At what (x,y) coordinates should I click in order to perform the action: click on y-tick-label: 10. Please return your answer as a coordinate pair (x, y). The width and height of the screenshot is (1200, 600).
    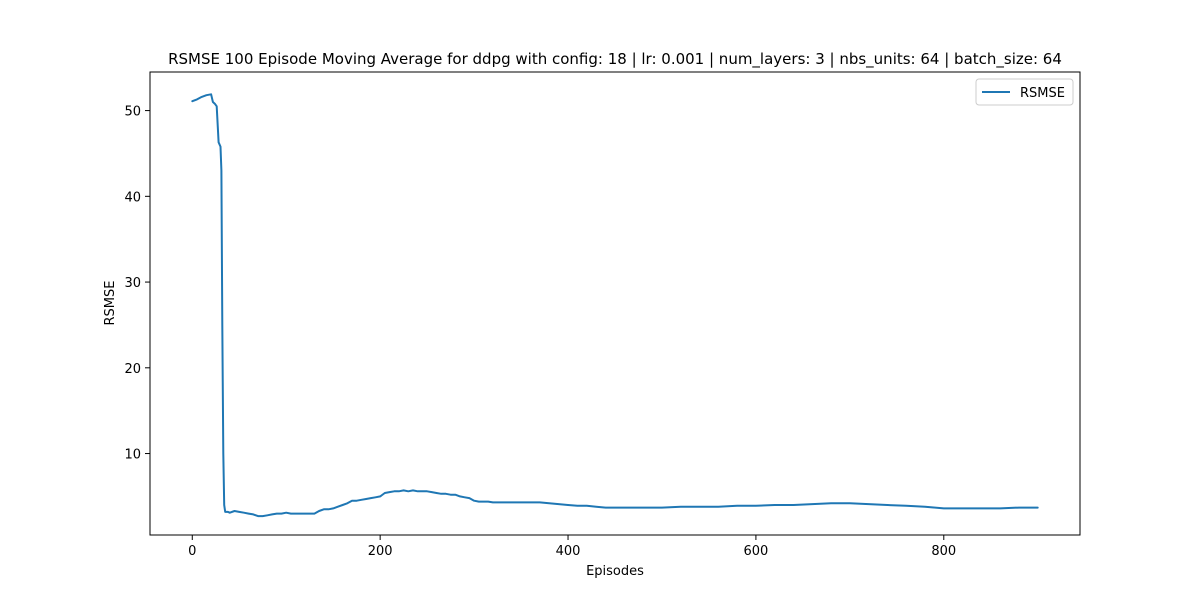
    Looking at the image, I should click on (132, 455).